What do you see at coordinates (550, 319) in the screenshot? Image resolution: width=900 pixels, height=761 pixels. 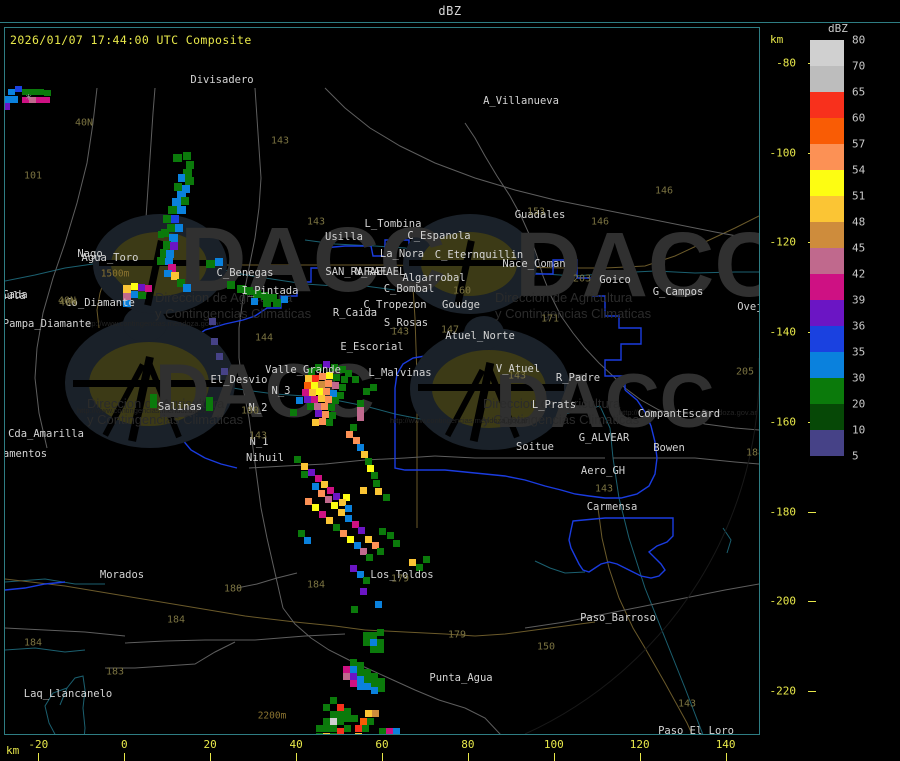 I see `map-route-label: 171` at bounding box center [550, 319].